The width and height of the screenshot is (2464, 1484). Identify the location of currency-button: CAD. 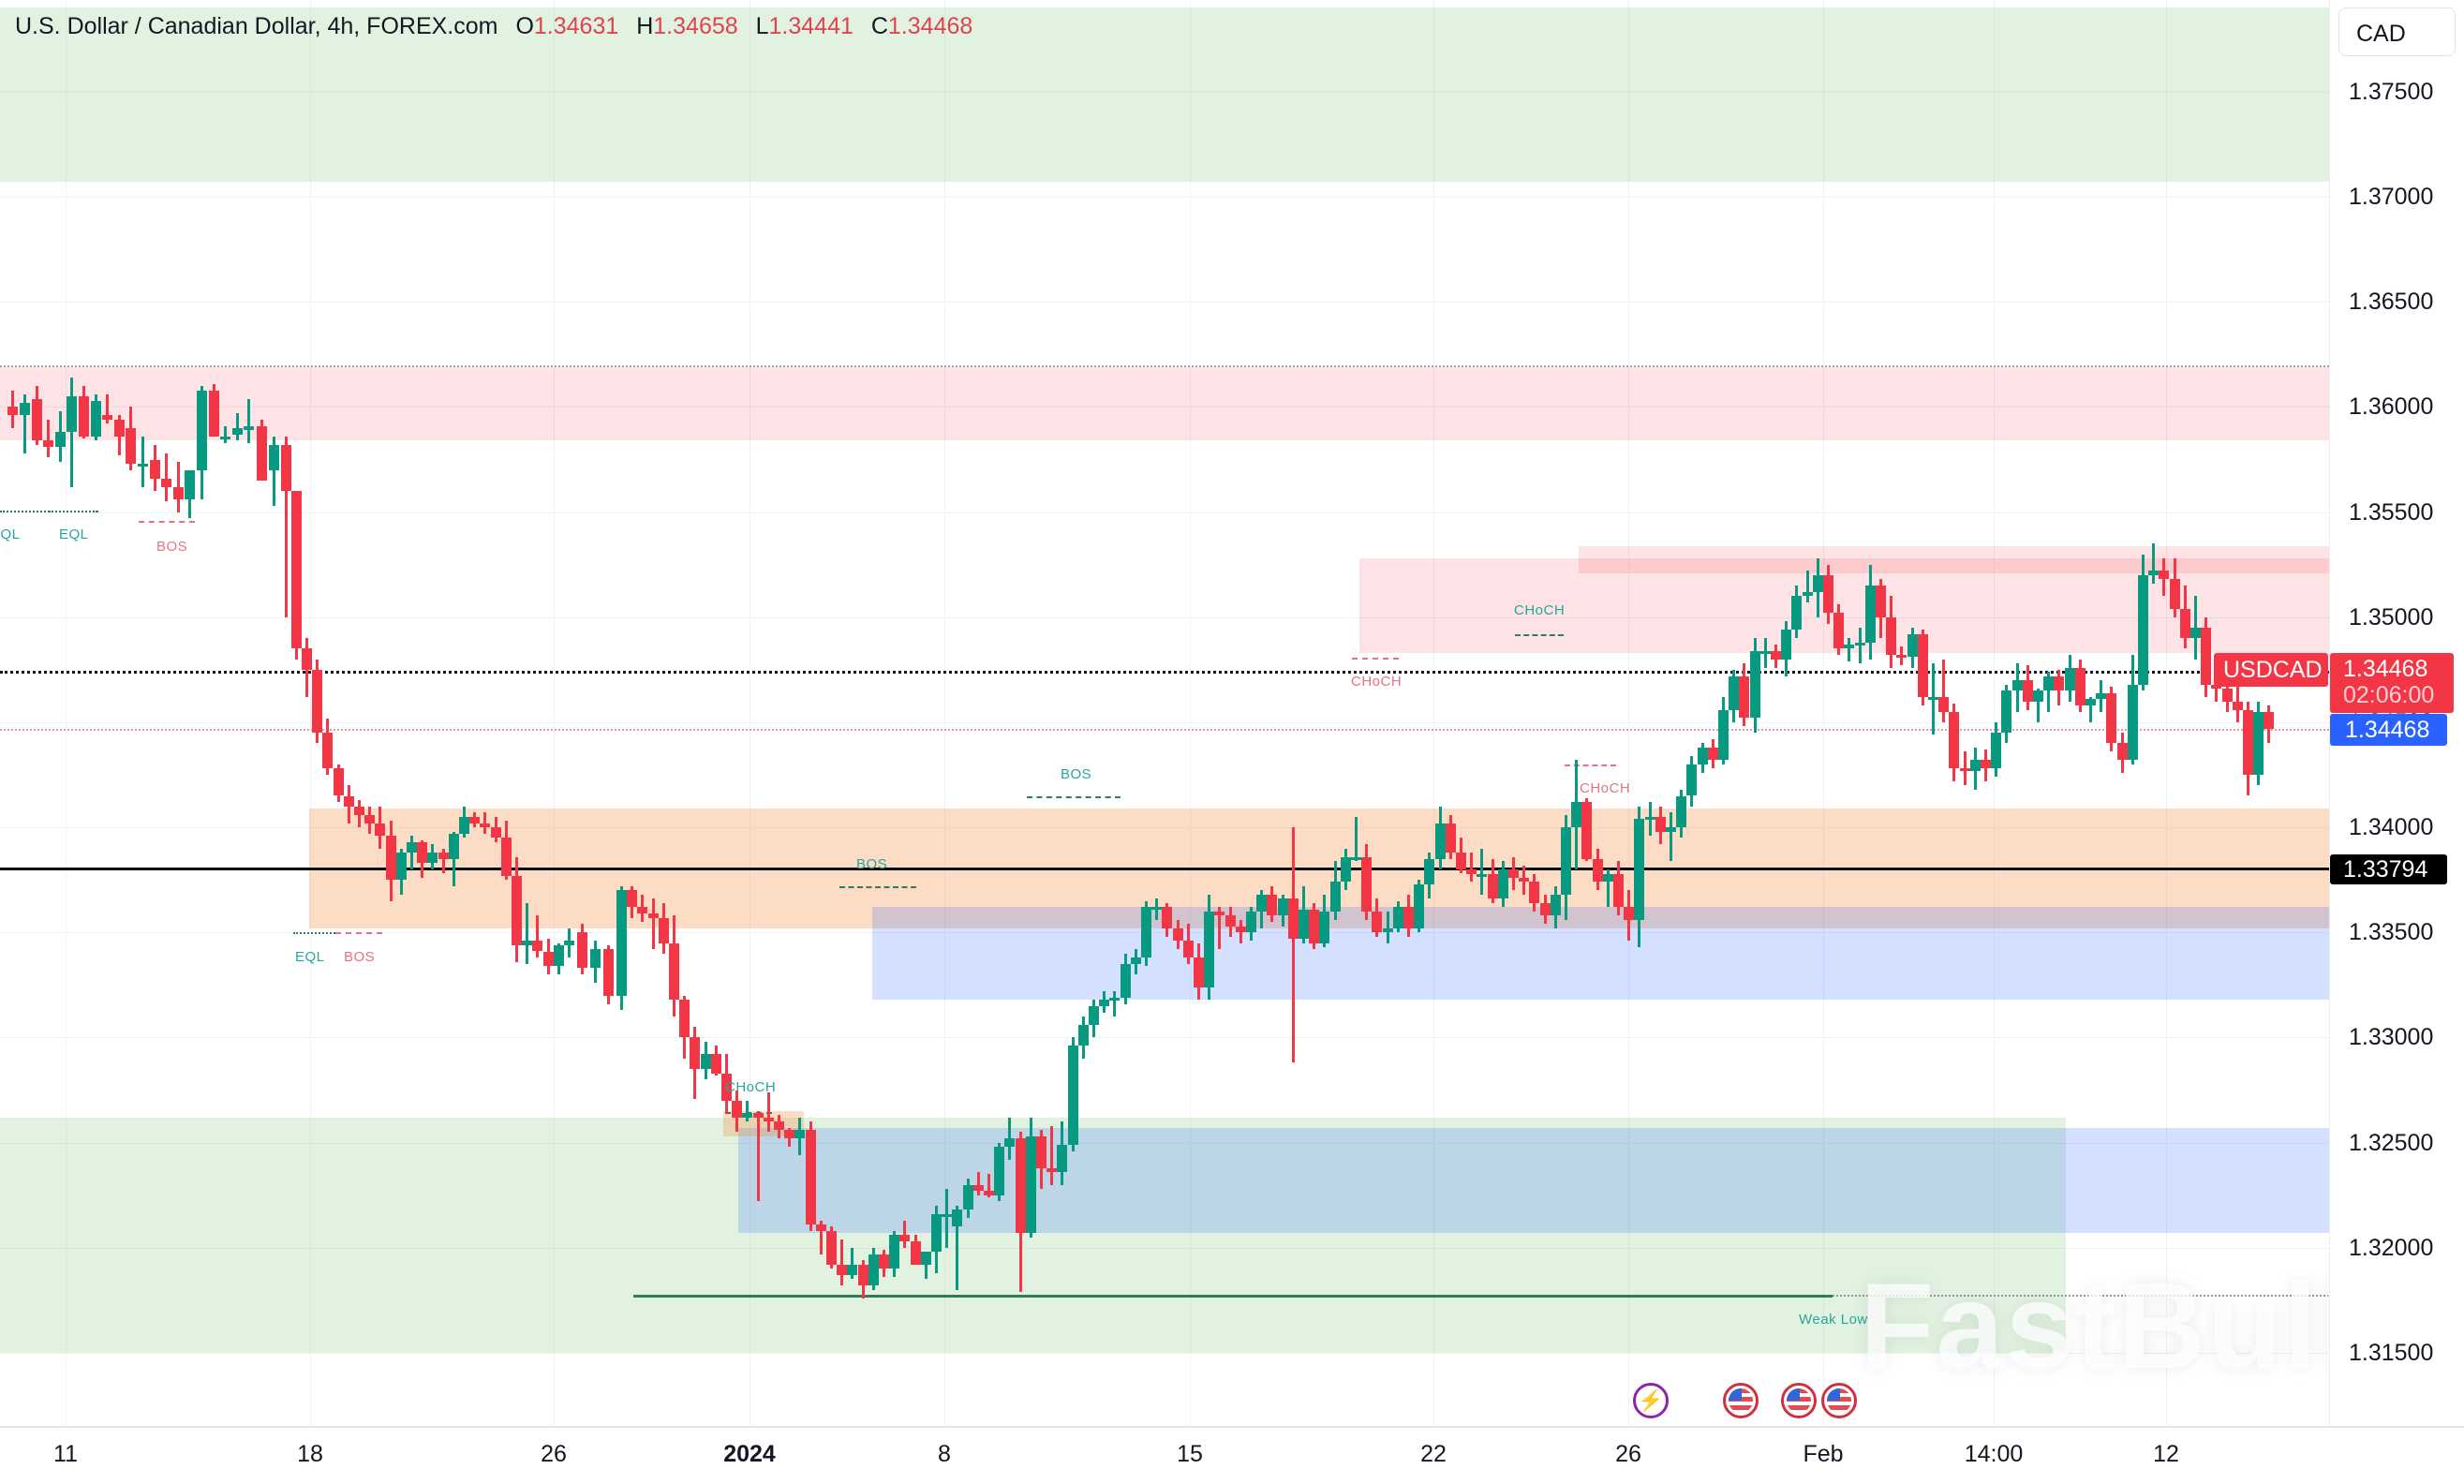
(2397, 31).